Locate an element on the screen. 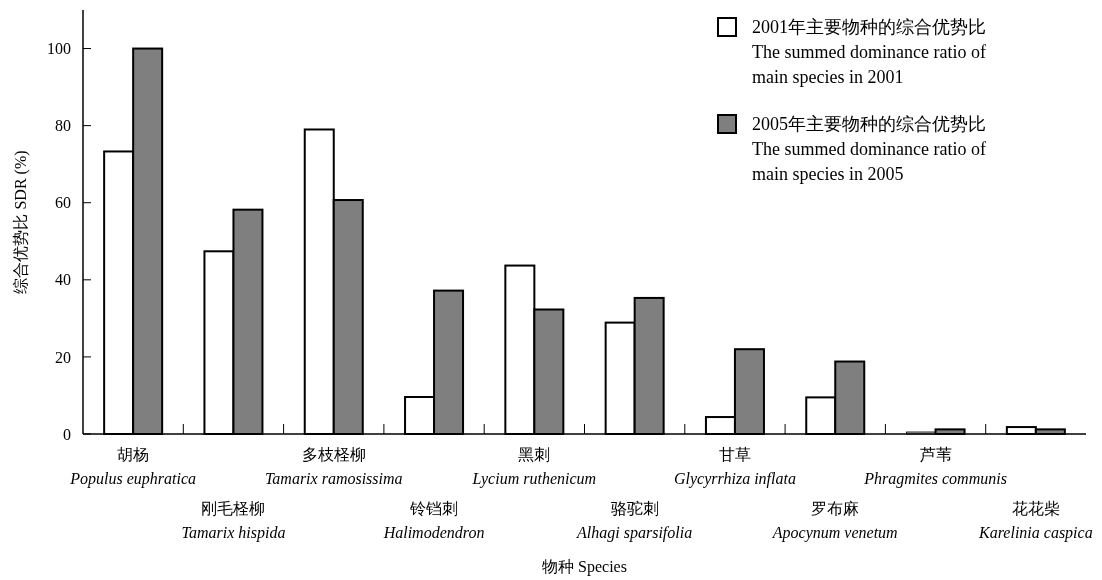 The width and height of the screenshot is (1102, 580). y-tick-label: 100 is located at coordinates (59, 49).